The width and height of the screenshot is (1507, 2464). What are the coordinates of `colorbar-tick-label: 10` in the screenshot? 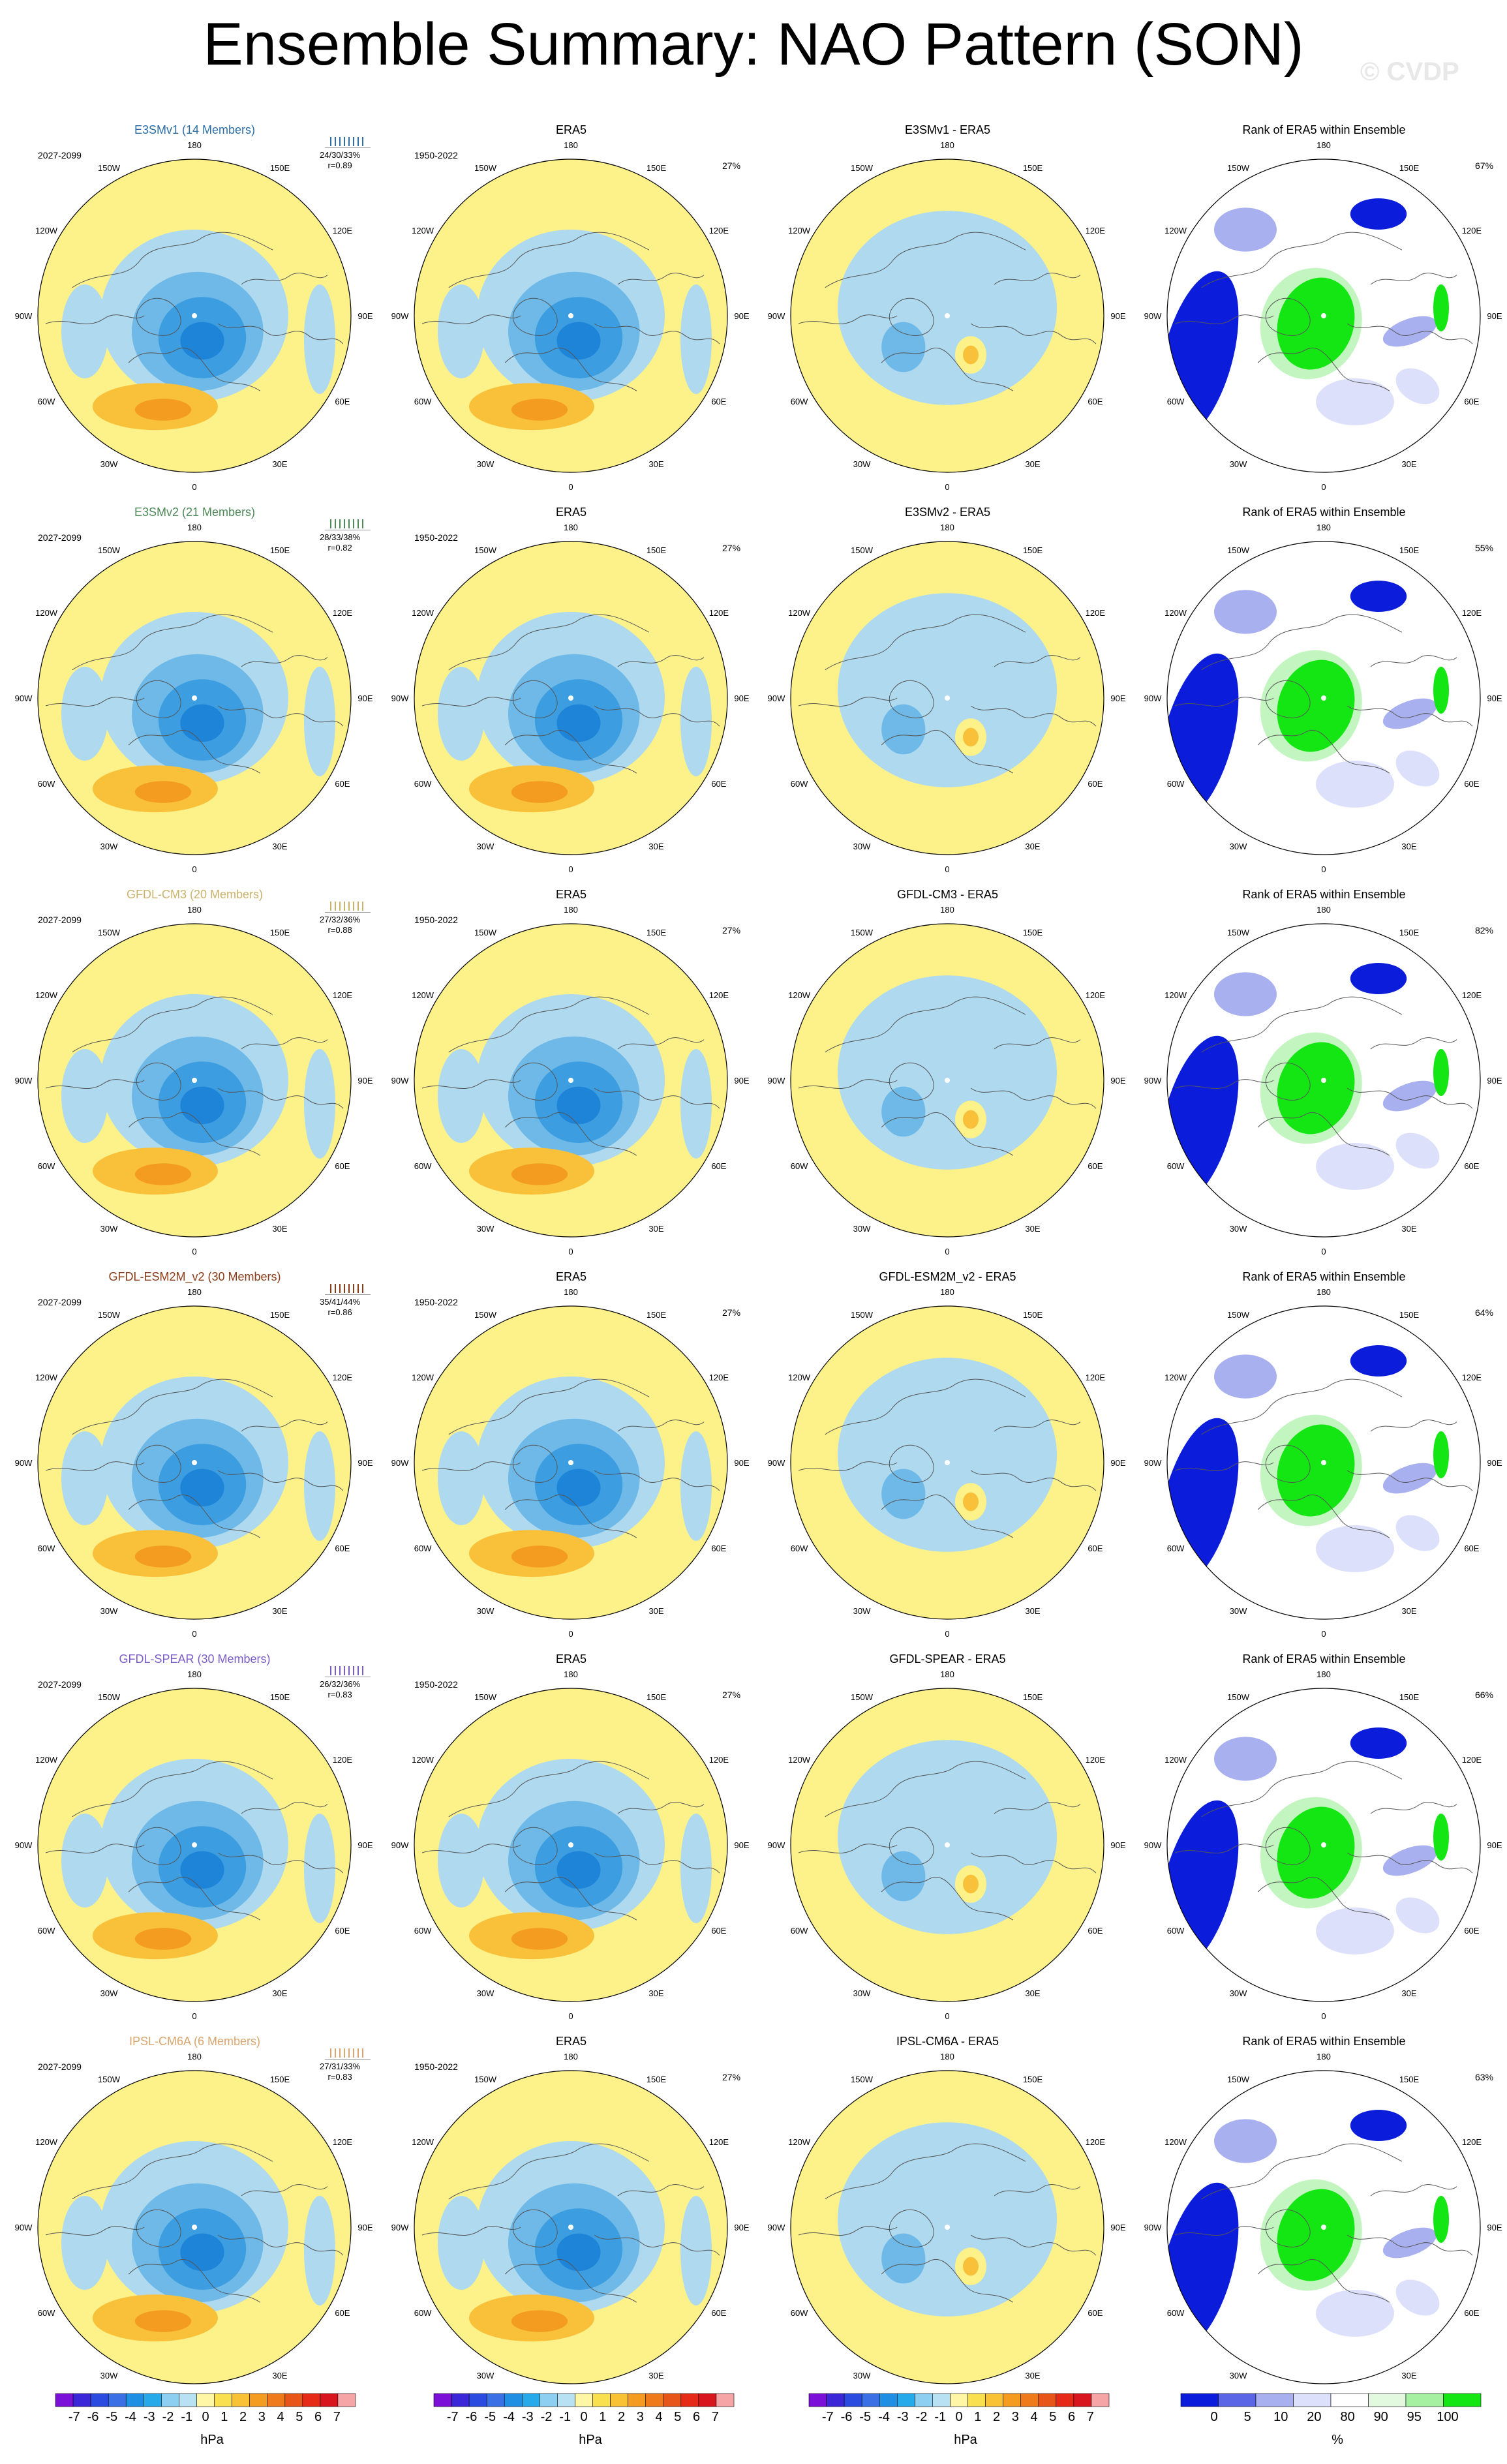 It's located at (1280, 2417).